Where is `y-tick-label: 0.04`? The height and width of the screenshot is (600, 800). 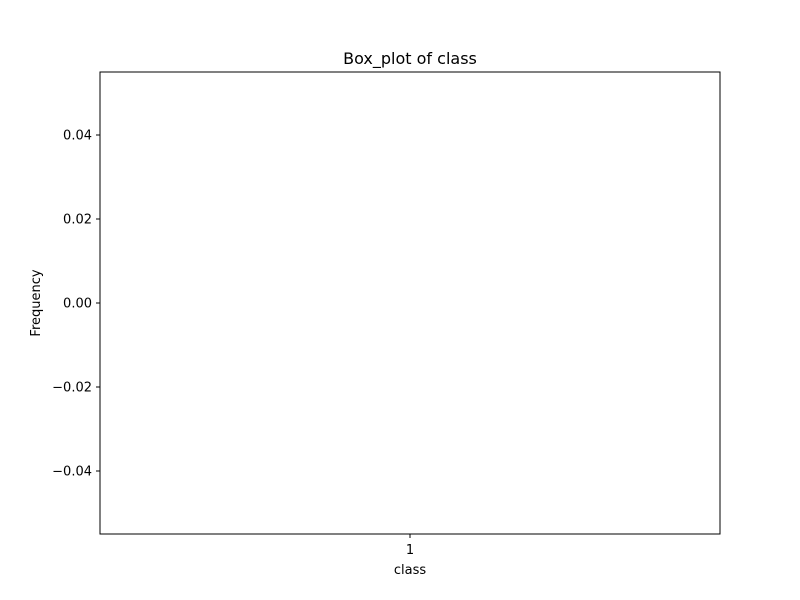 y-tick-label: 0.04 is located at coordinates (77, 136).